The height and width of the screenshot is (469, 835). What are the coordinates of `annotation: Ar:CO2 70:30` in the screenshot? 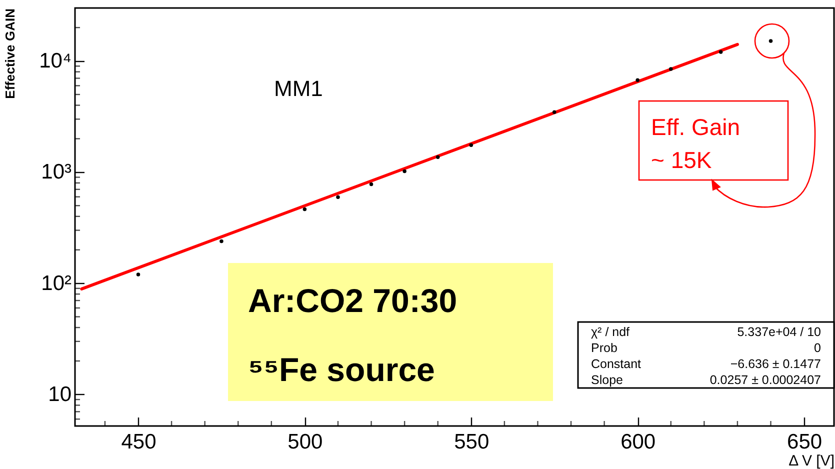 It's located at (353, 300).